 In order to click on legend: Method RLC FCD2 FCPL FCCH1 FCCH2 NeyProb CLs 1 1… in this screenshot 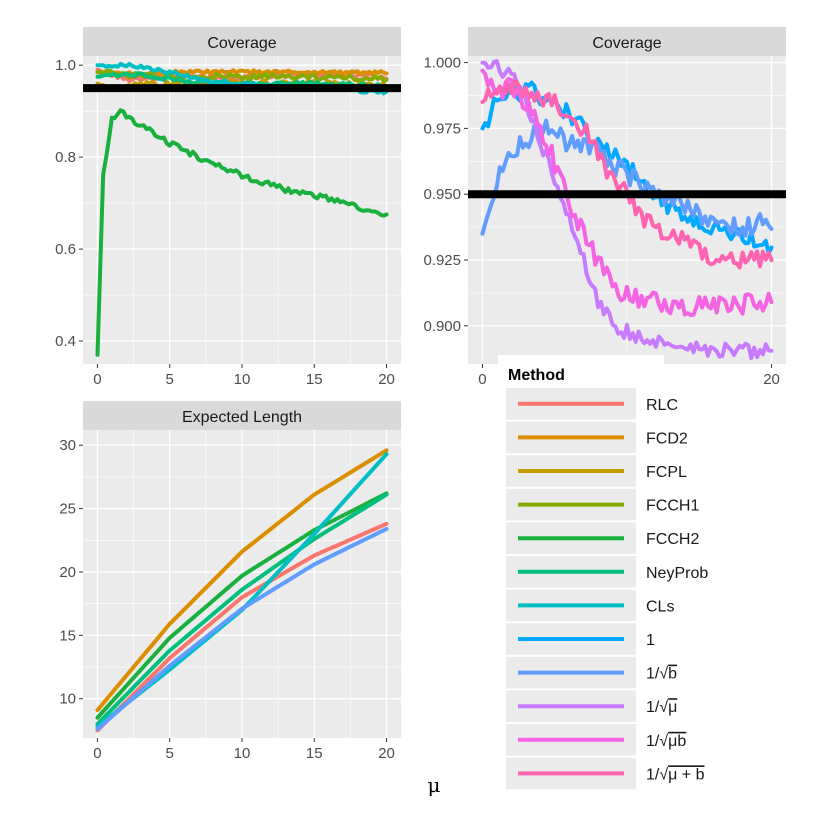, I will do `click(603, 572)`.